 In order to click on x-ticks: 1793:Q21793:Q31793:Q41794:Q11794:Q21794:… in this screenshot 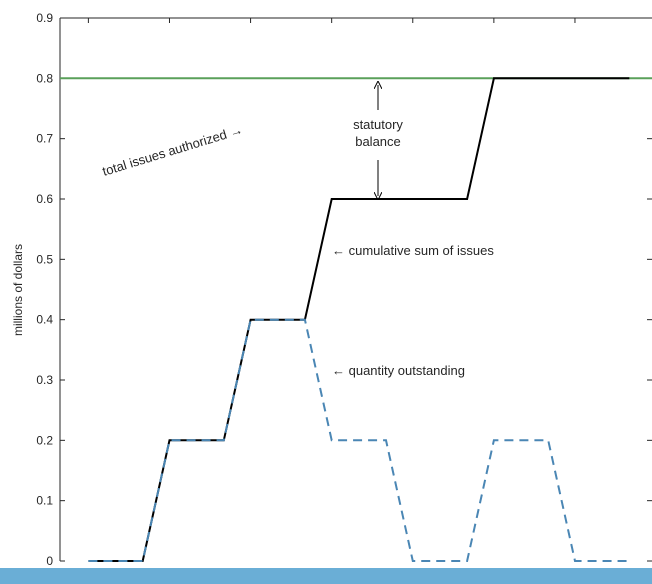, I will do `click(331, 20)`.